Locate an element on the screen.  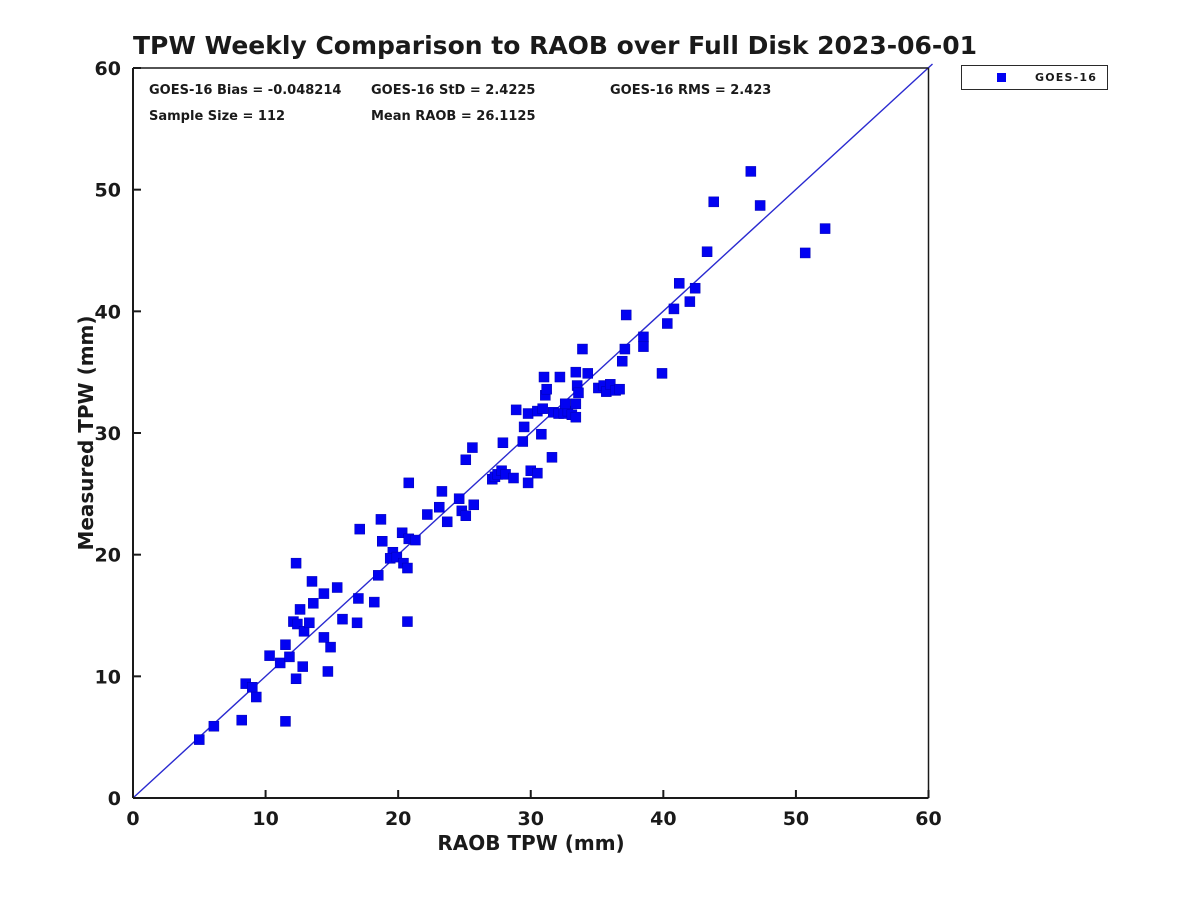
stat-bias: GOES-16 Bias = -0.048214 is located at coordinates (245, 90).